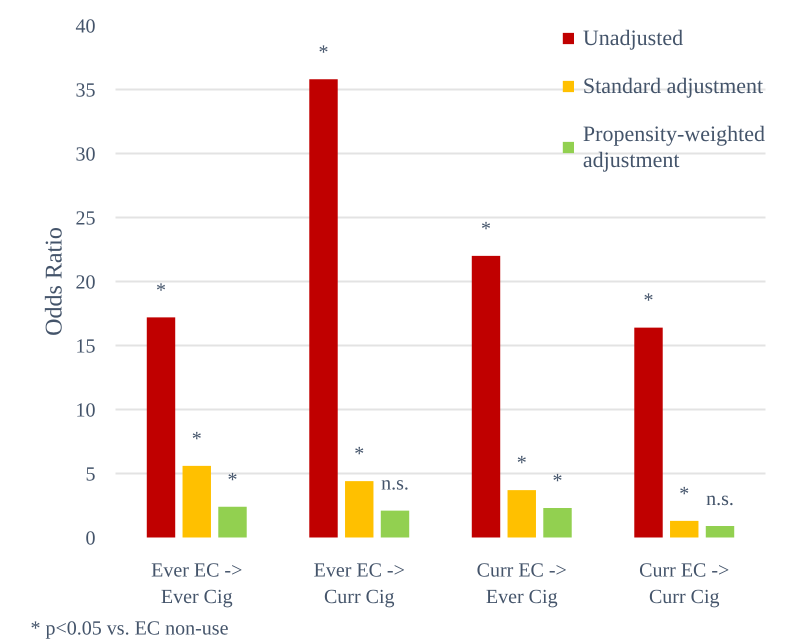  I want to click on y-tick-label: 0, so click(91, 539).